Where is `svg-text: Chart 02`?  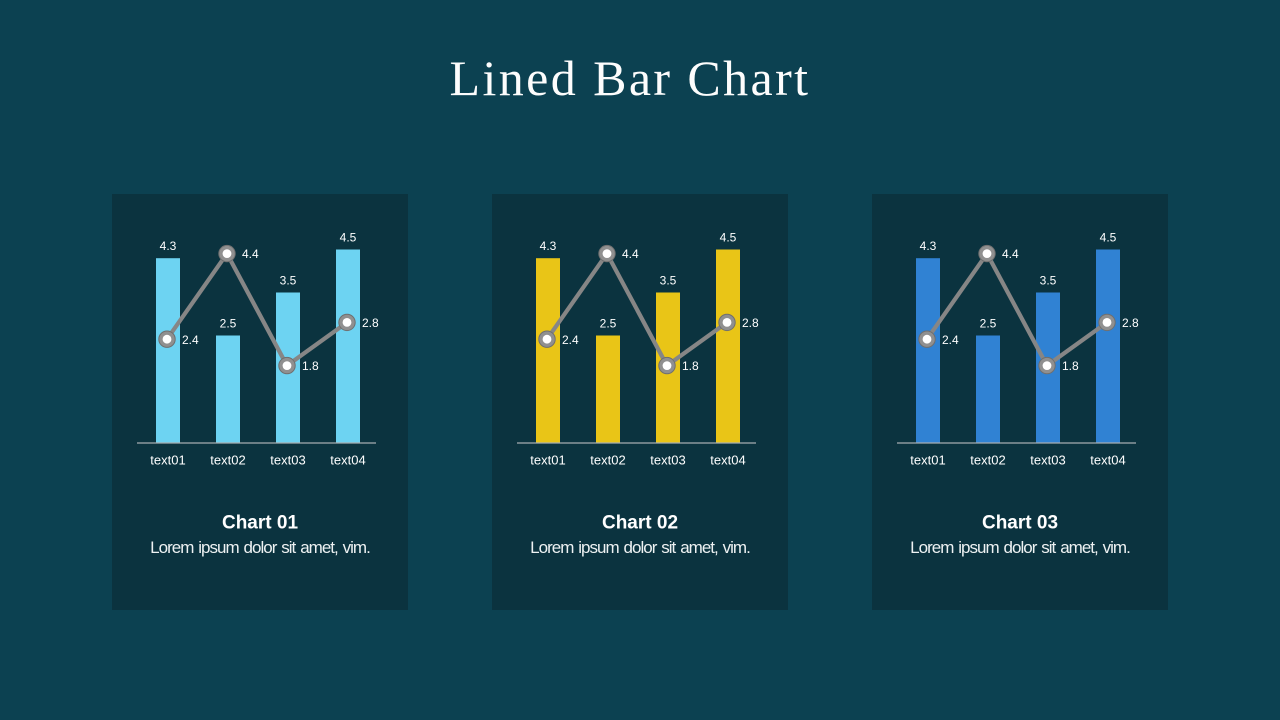 svg-text: Chart 02 is located at coordinates (640, 523).